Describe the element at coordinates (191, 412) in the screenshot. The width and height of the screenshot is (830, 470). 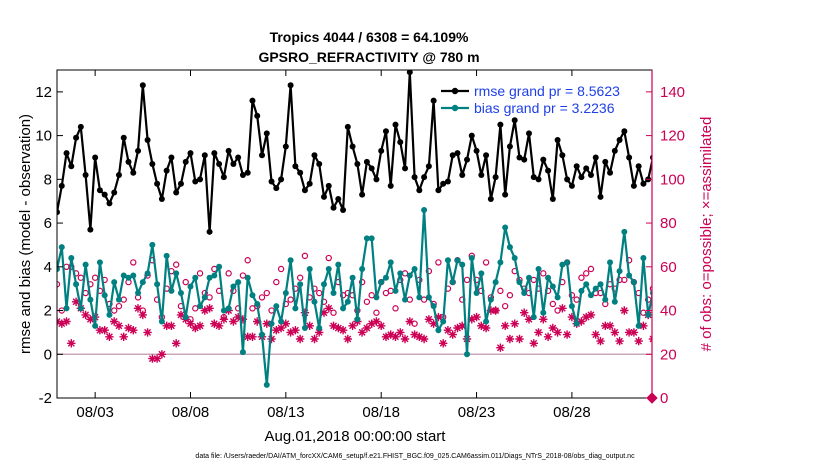
I see `x-tick-label: 08/08` at that location.